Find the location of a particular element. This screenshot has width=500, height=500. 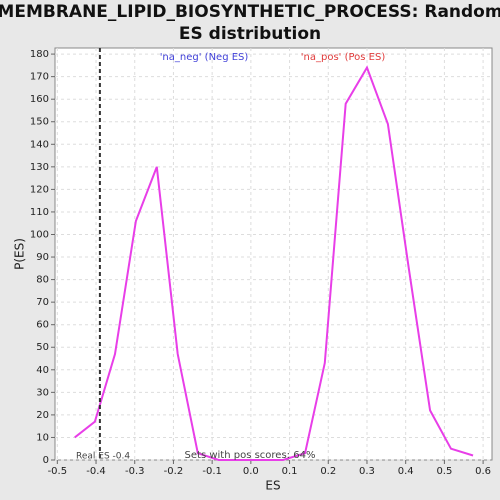

annotation: 'na_neg' (Neg ES) is located at coordinates (204, 57).